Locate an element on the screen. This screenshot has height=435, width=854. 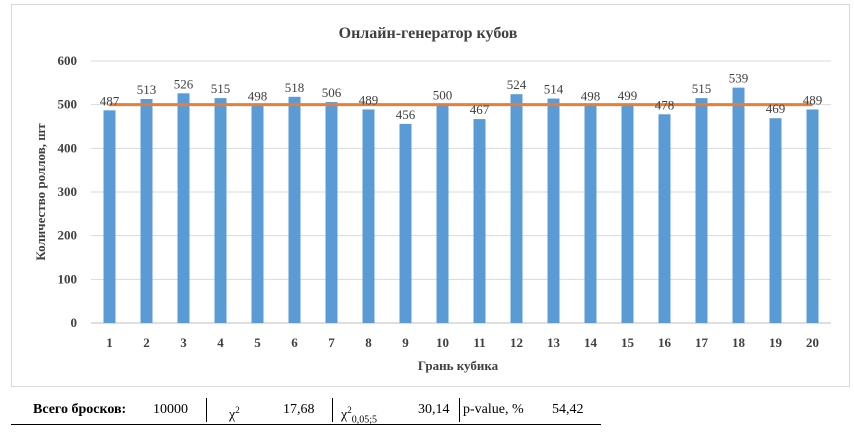
x-tick-label: 6 is located at coordinates (294, 342).